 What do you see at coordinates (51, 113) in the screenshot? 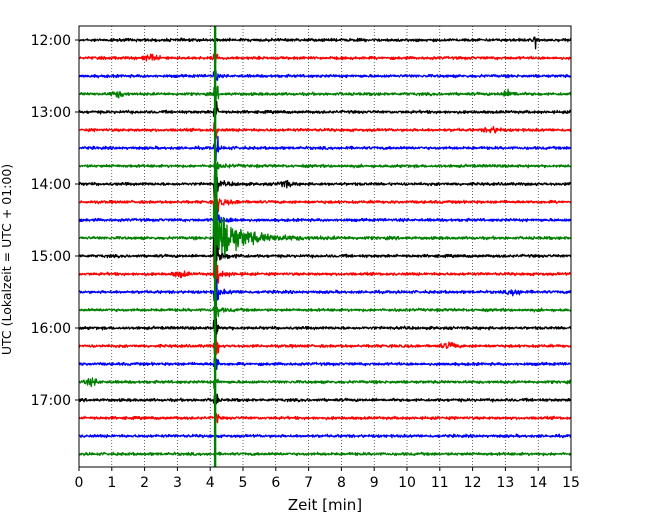
I see `y-tick-label: 13:00` at bounding box center [51, 113].